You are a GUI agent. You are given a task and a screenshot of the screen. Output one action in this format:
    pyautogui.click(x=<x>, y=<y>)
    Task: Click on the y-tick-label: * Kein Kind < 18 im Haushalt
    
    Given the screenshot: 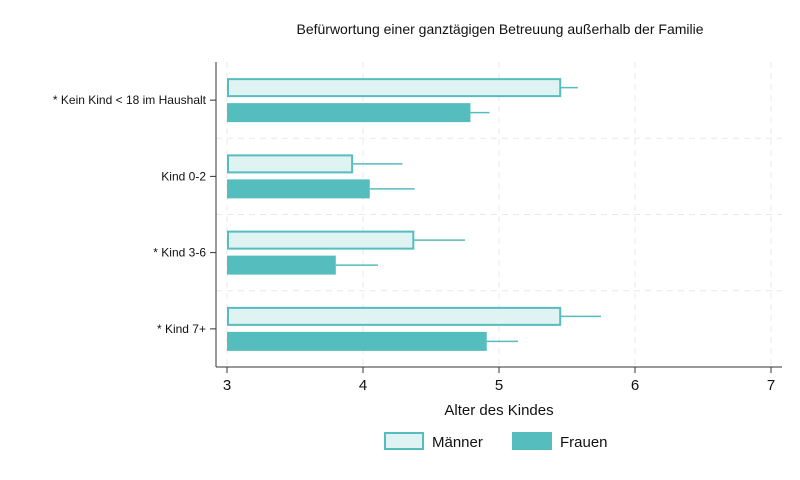 What is the action you would take?
    pyautogui.click(x=130, y=100)
    